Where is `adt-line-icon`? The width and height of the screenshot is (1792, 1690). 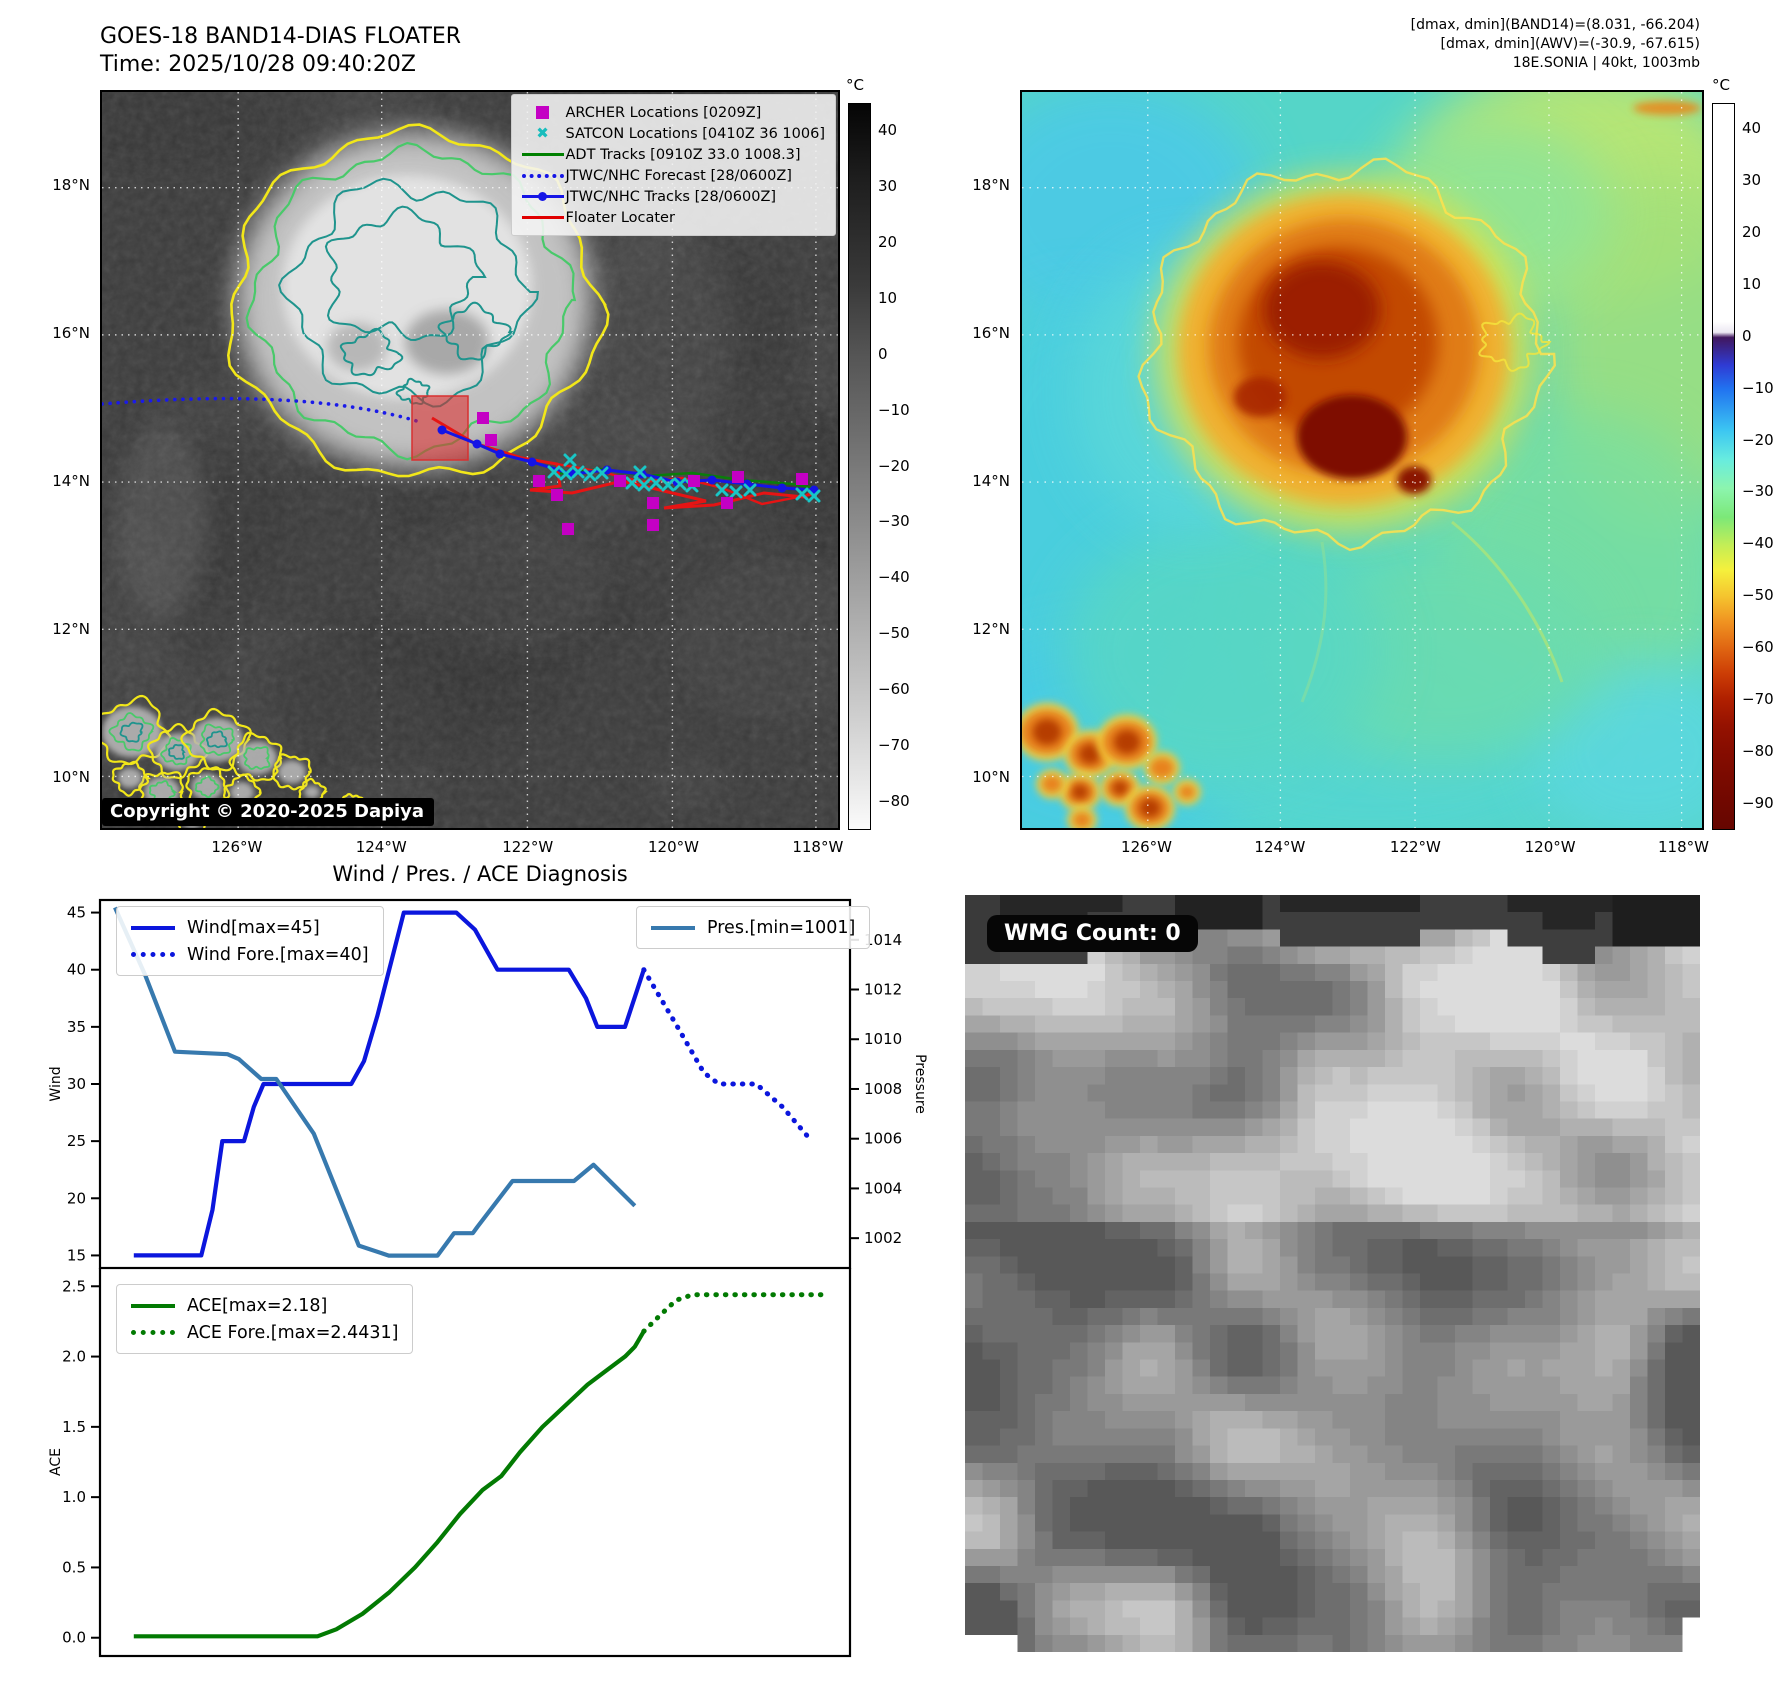 adt-line-icon is located at coordinates (543, 154).